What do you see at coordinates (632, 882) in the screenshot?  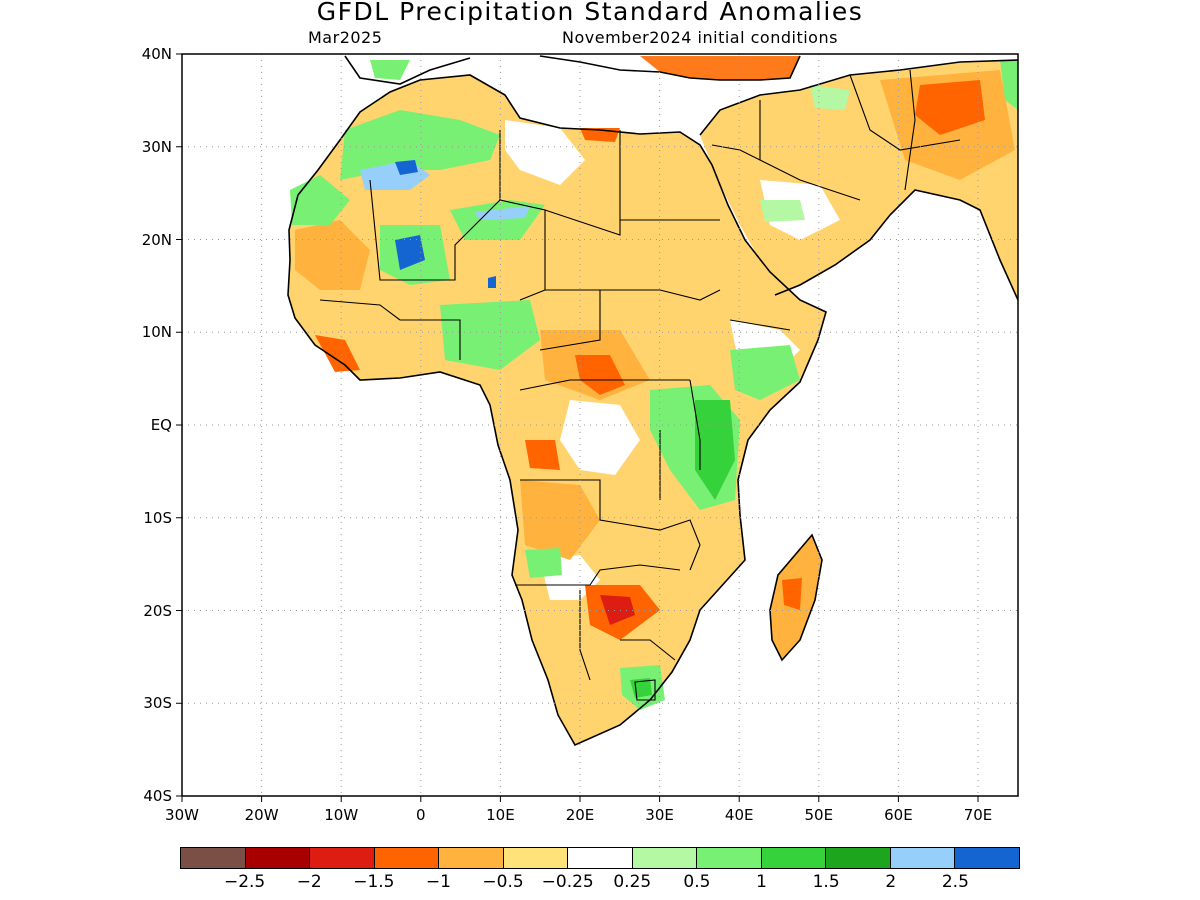 I see `colorbar-label: 0.25` at bounding box center [632, 882].